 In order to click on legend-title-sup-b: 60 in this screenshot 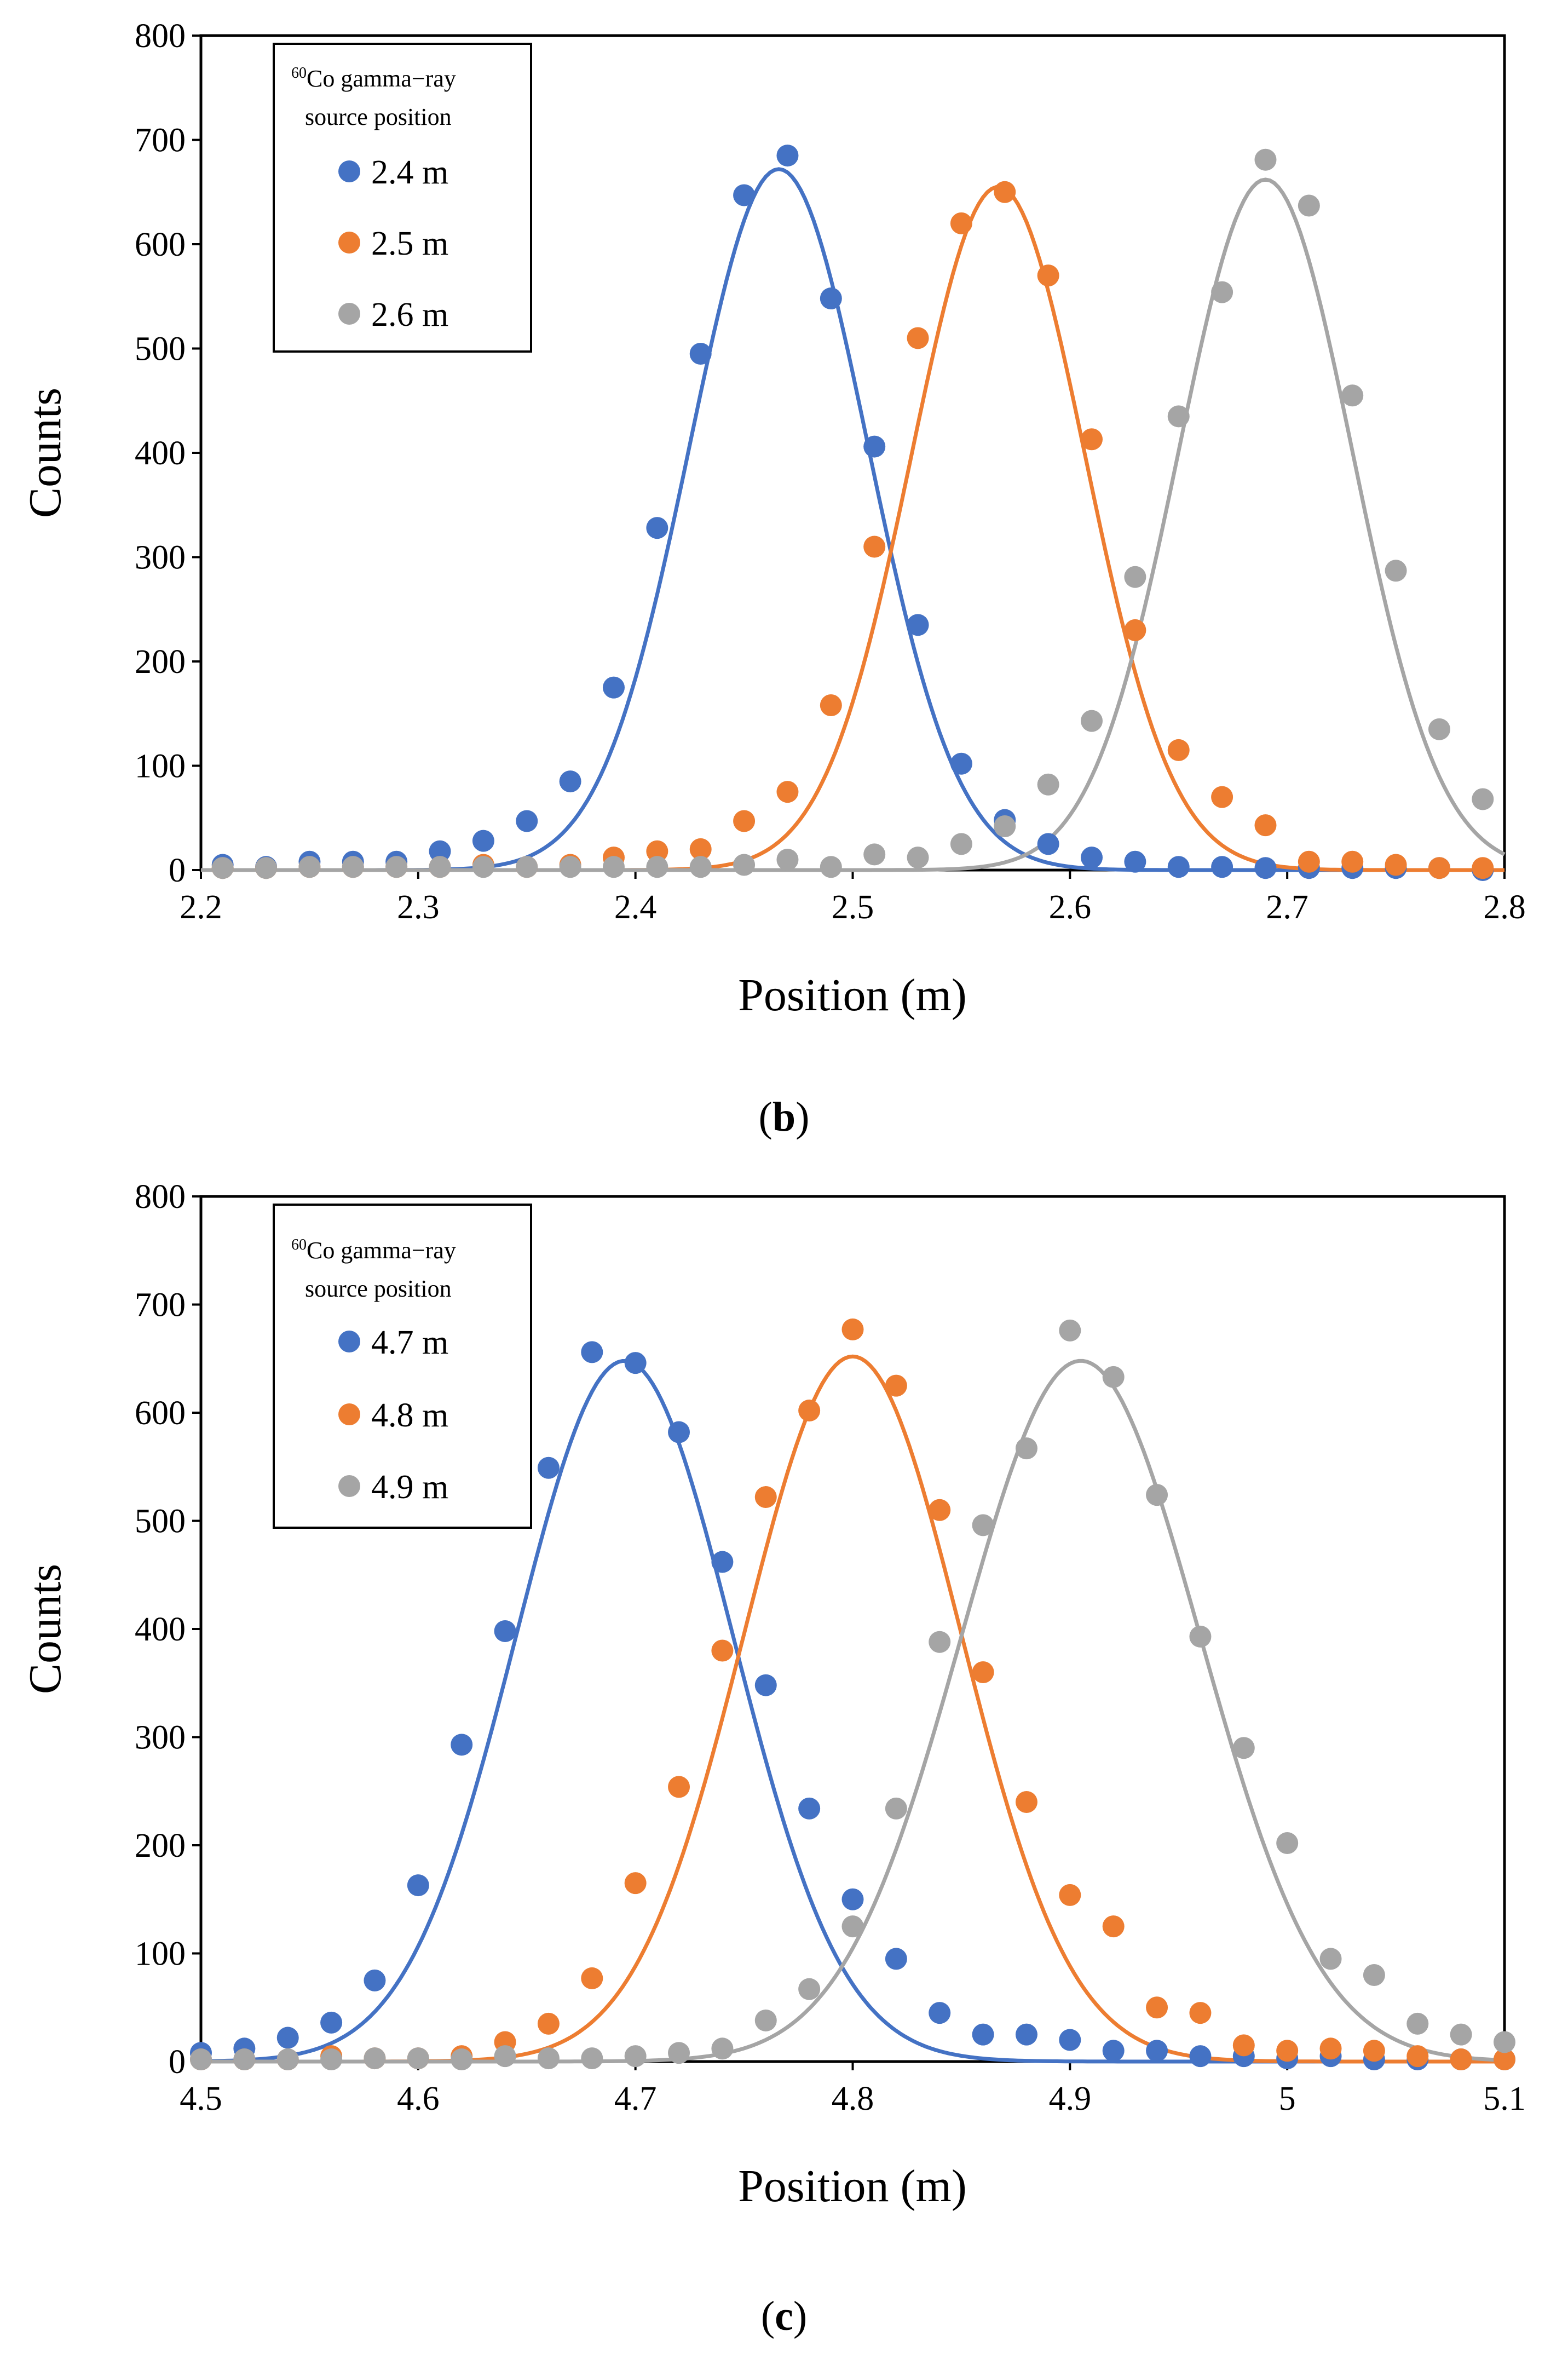, I will do `click(299, 73)`.